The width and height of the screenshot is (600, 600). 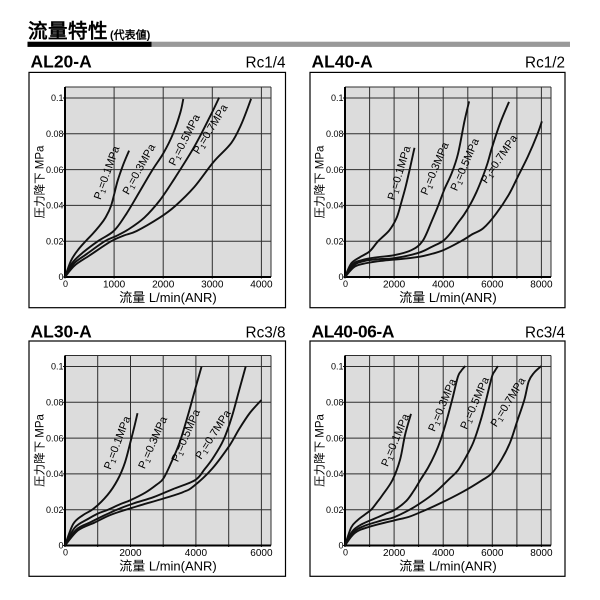 What do you see at coordinates (266, 63) in the screenshot?
I see `svg-text: Rc1/4` at bounding box center [266, 63].